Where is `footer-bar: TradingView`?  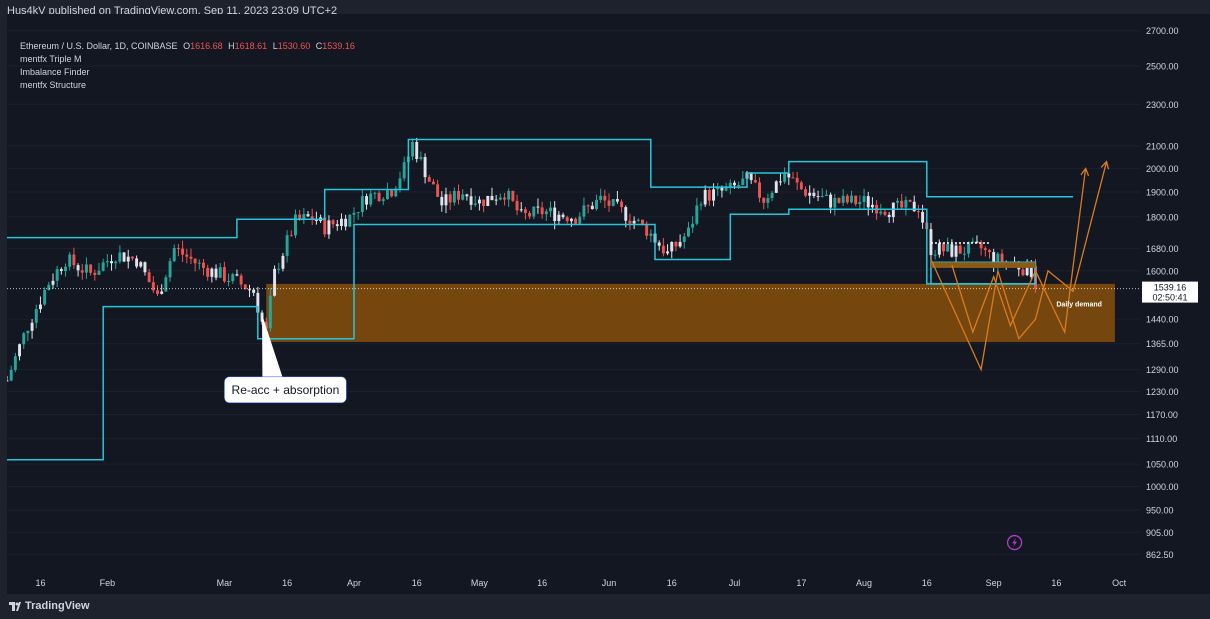 footer-bar: TradingView is located at coordinates (605, 606).